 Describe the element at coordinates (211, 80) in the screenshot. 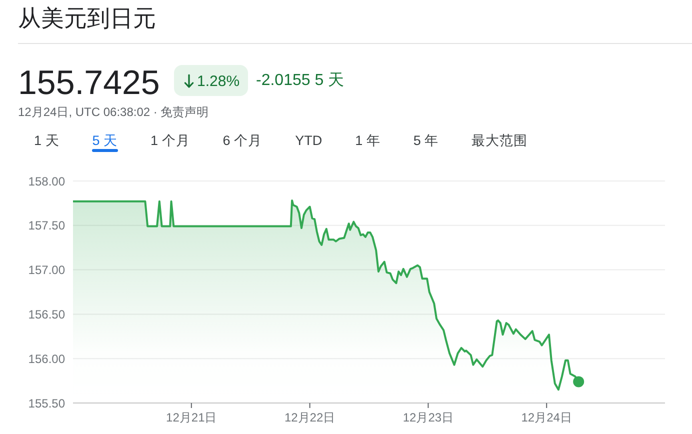

I see `pill-badge: 1.28%` at that location.